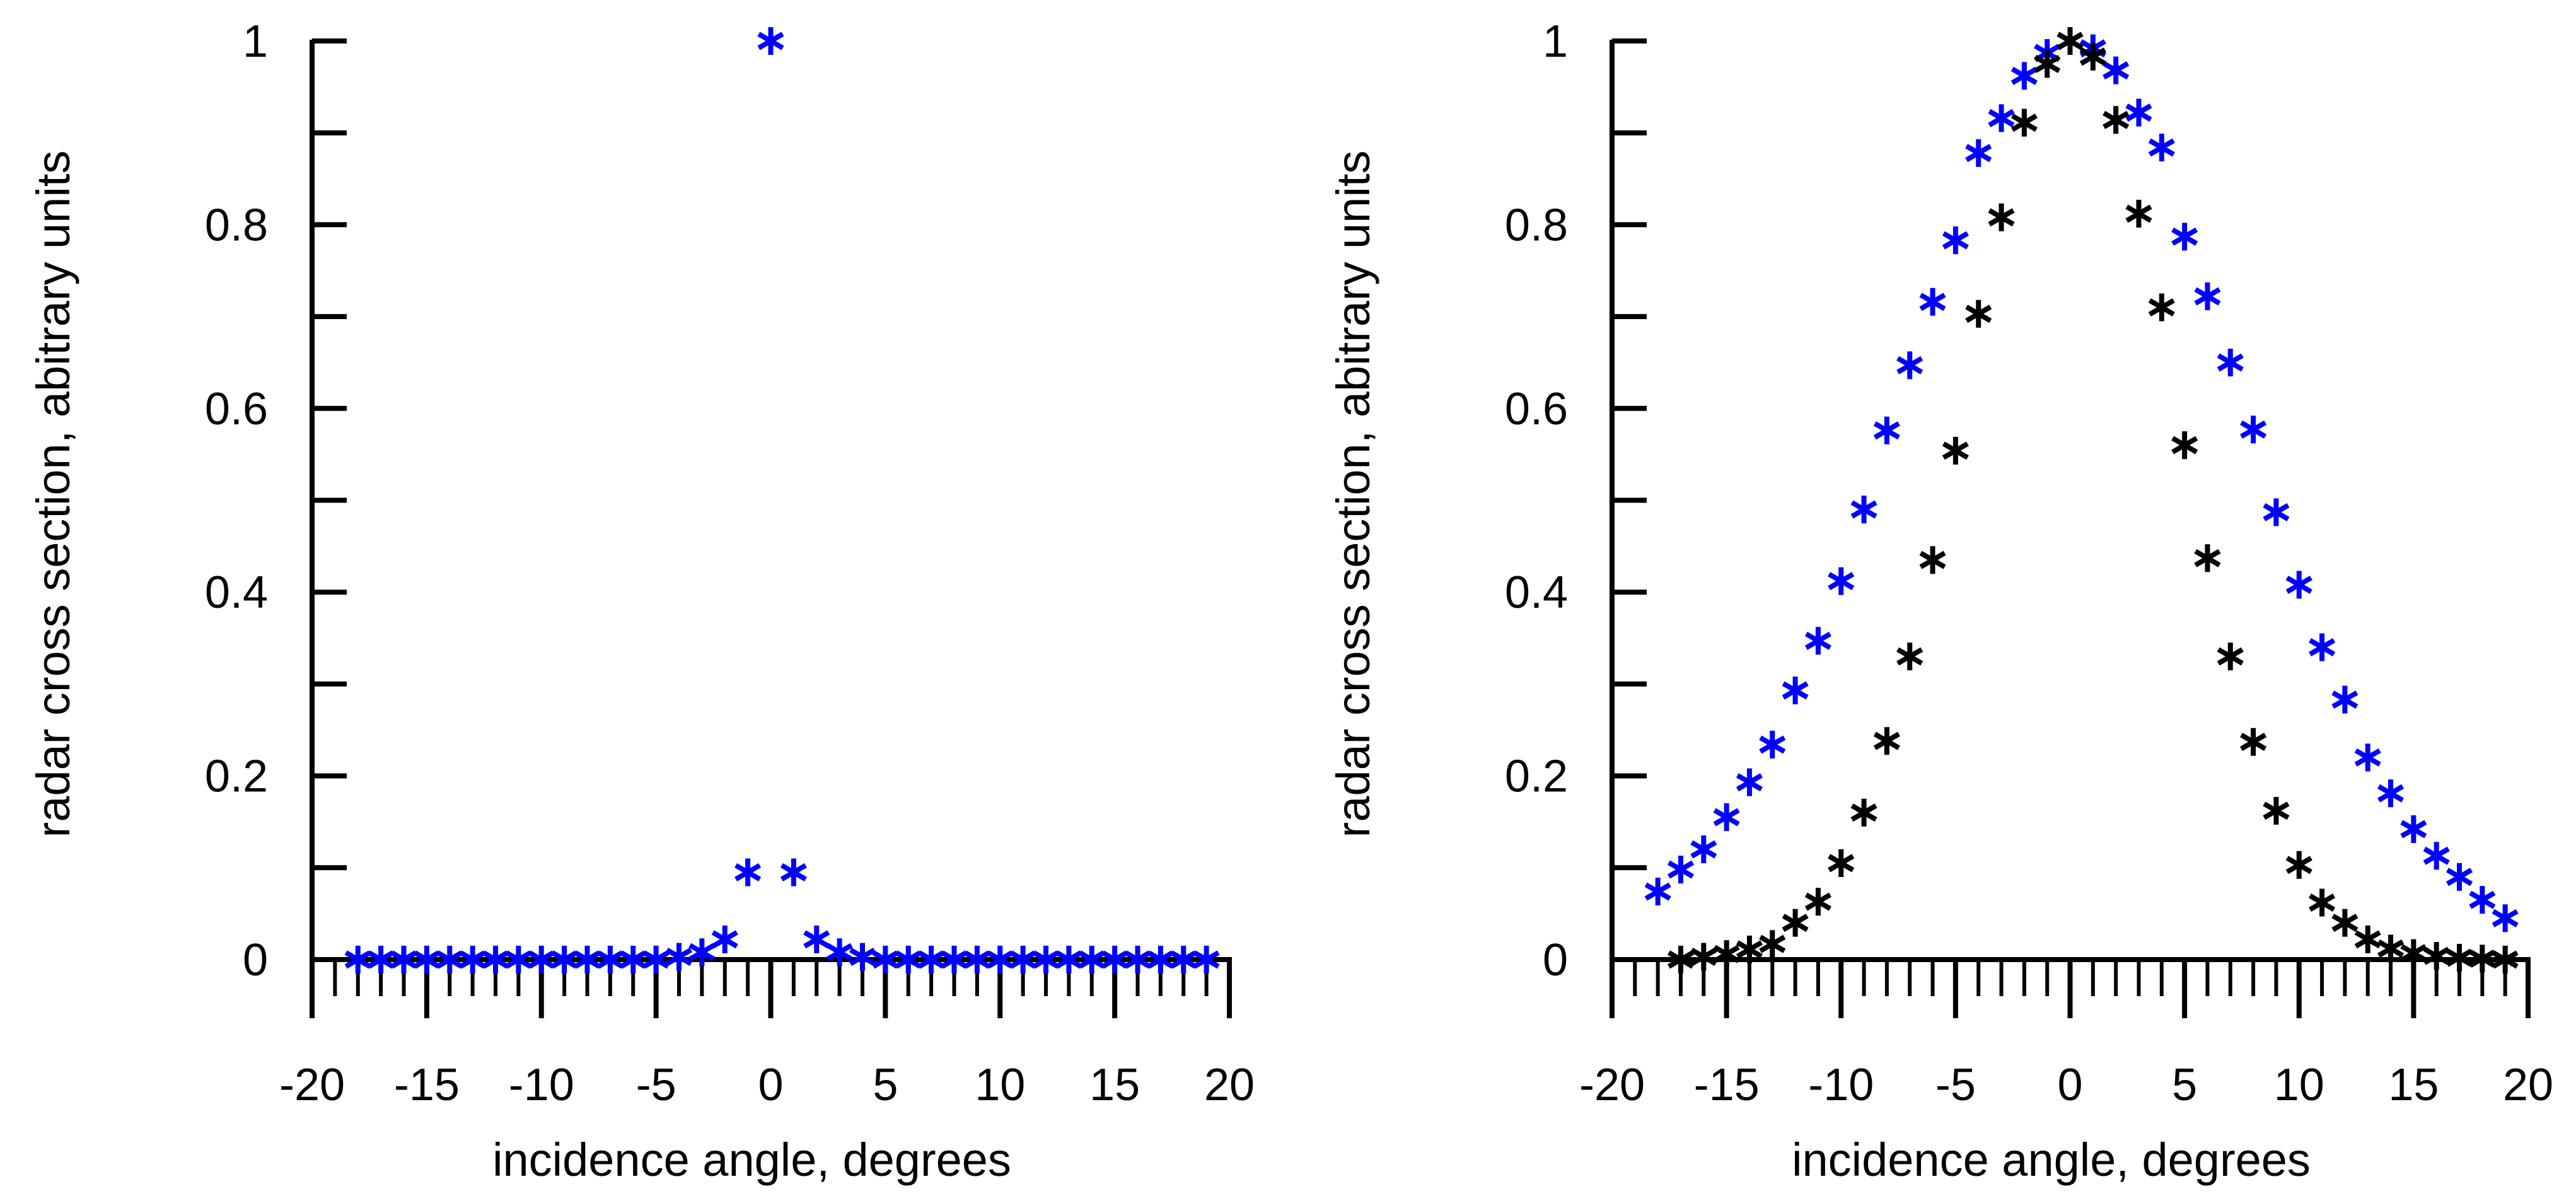 The width and height of the screenshot is (2576, 1196). What do you see at coordinates (886, 1085) in the screenshot?
I see `x-tick-label: 5` at bounding box center [886, 1085].